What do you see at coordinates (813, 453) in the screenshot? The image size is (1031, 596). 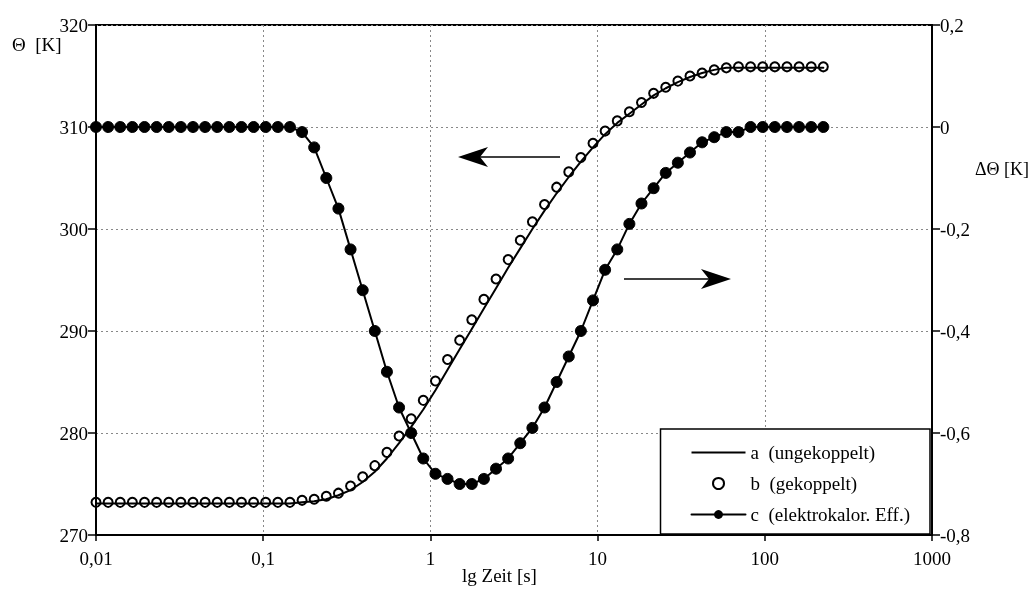 I see `legend-label: a (ungekoppelt)` at bounding box center [813, 453].